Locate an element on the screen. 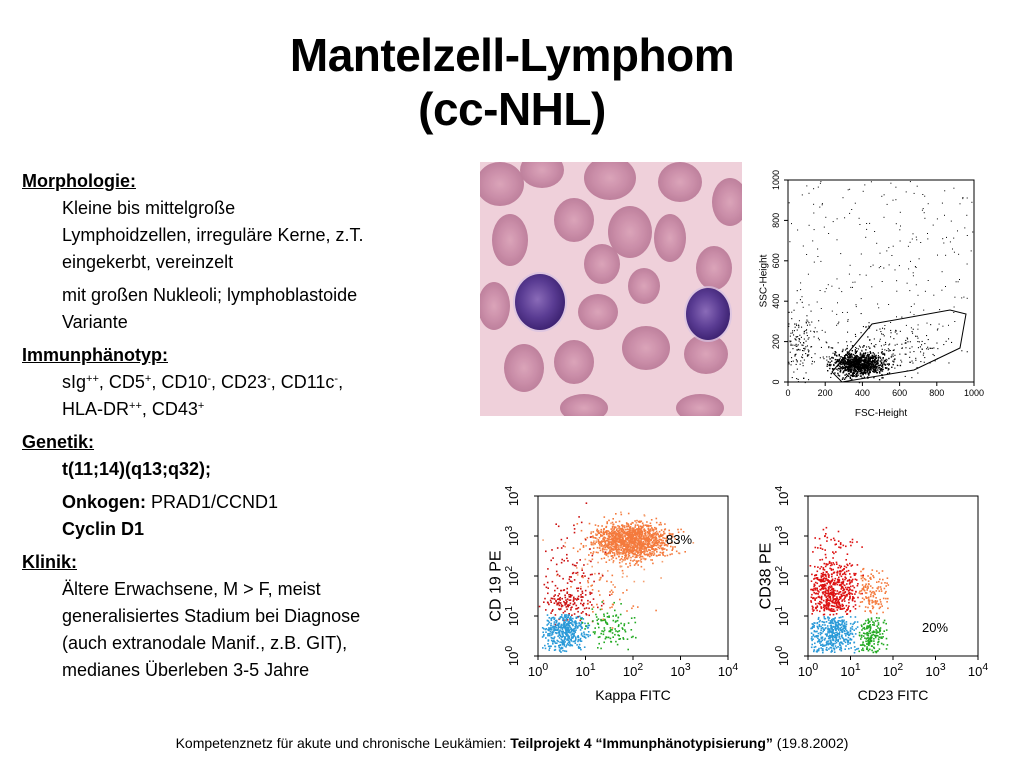  title-line-2: (cc-NHL) is located at coordinates (512, 109).